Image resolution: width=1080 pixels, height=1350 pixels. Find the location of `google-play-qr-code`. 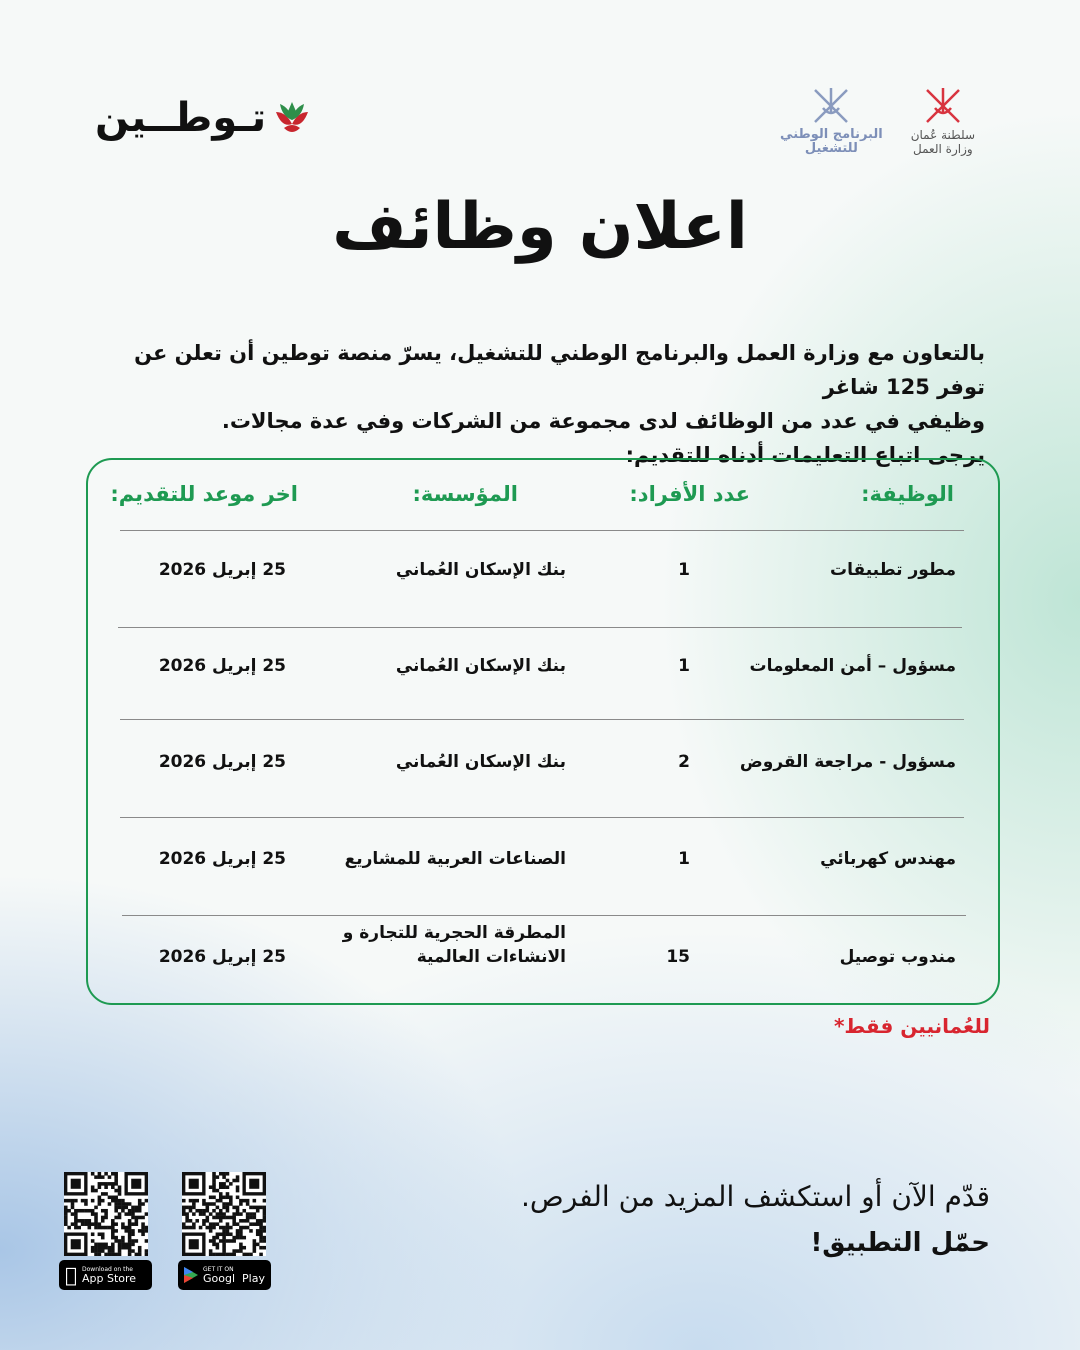

google-play-qr-code is located at coordinates (224, 1214).